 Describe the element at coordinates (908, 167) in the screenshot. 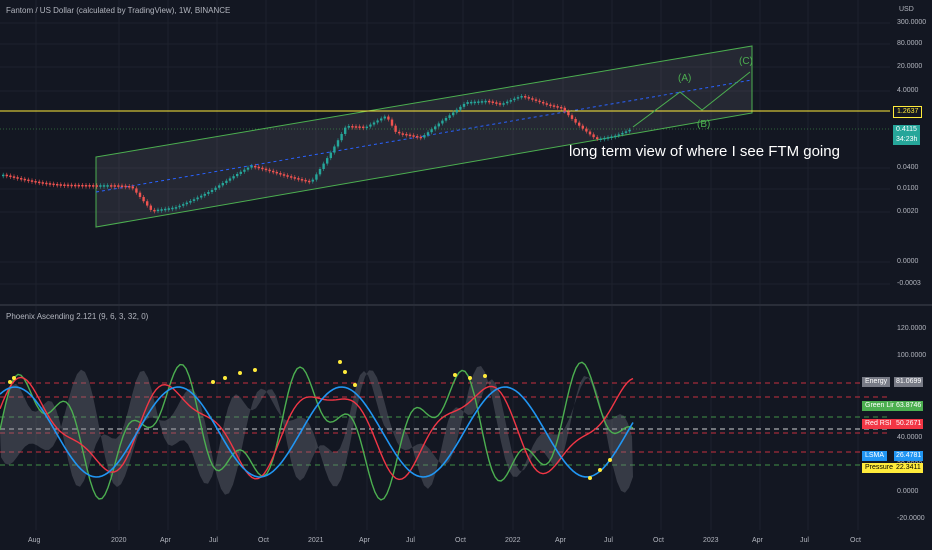

I see `price-axis-label: 0.0400` at that location.